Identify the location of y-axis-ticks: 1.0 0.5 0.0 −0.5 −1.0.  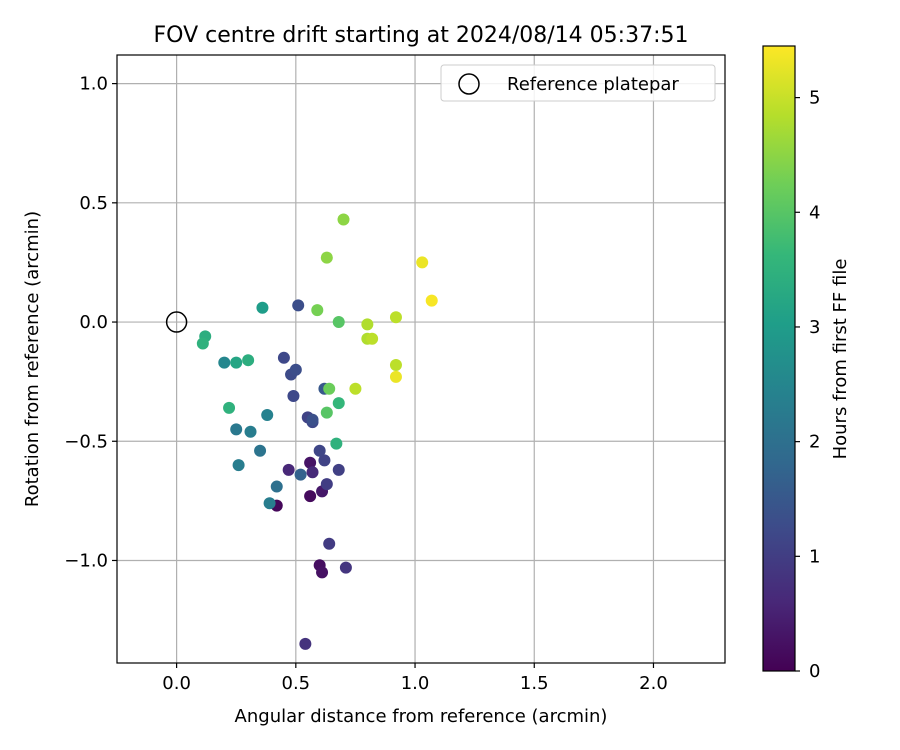
(90, 322).